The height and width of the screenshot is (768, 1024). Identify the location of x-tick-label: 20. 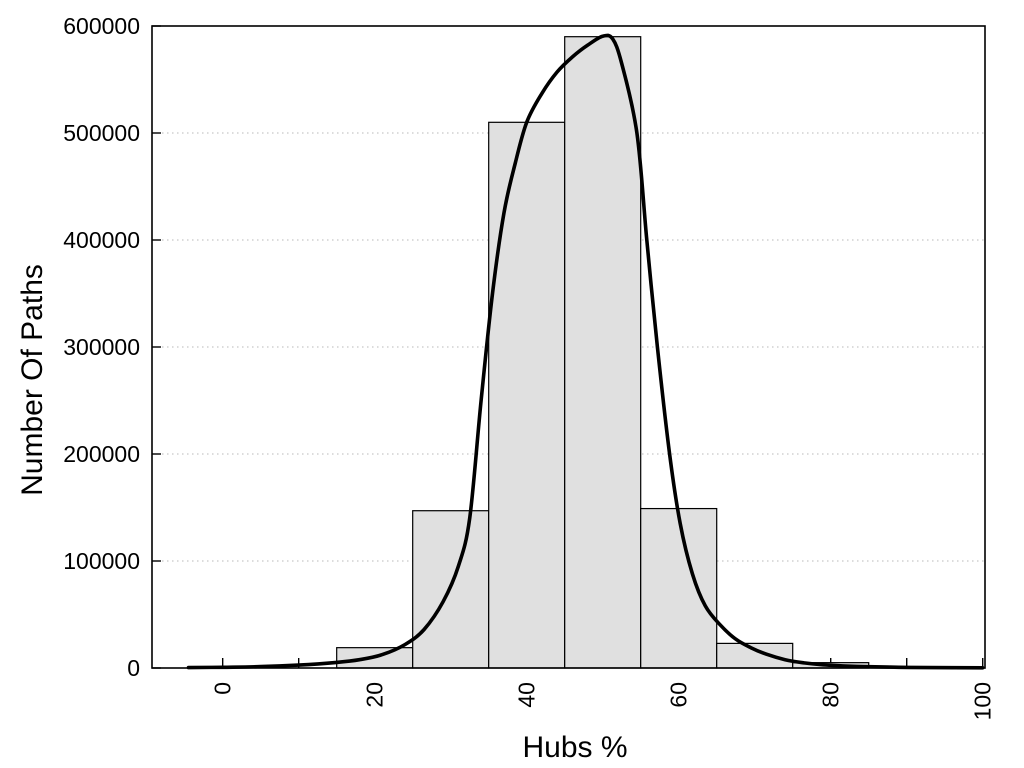
(375, 695).